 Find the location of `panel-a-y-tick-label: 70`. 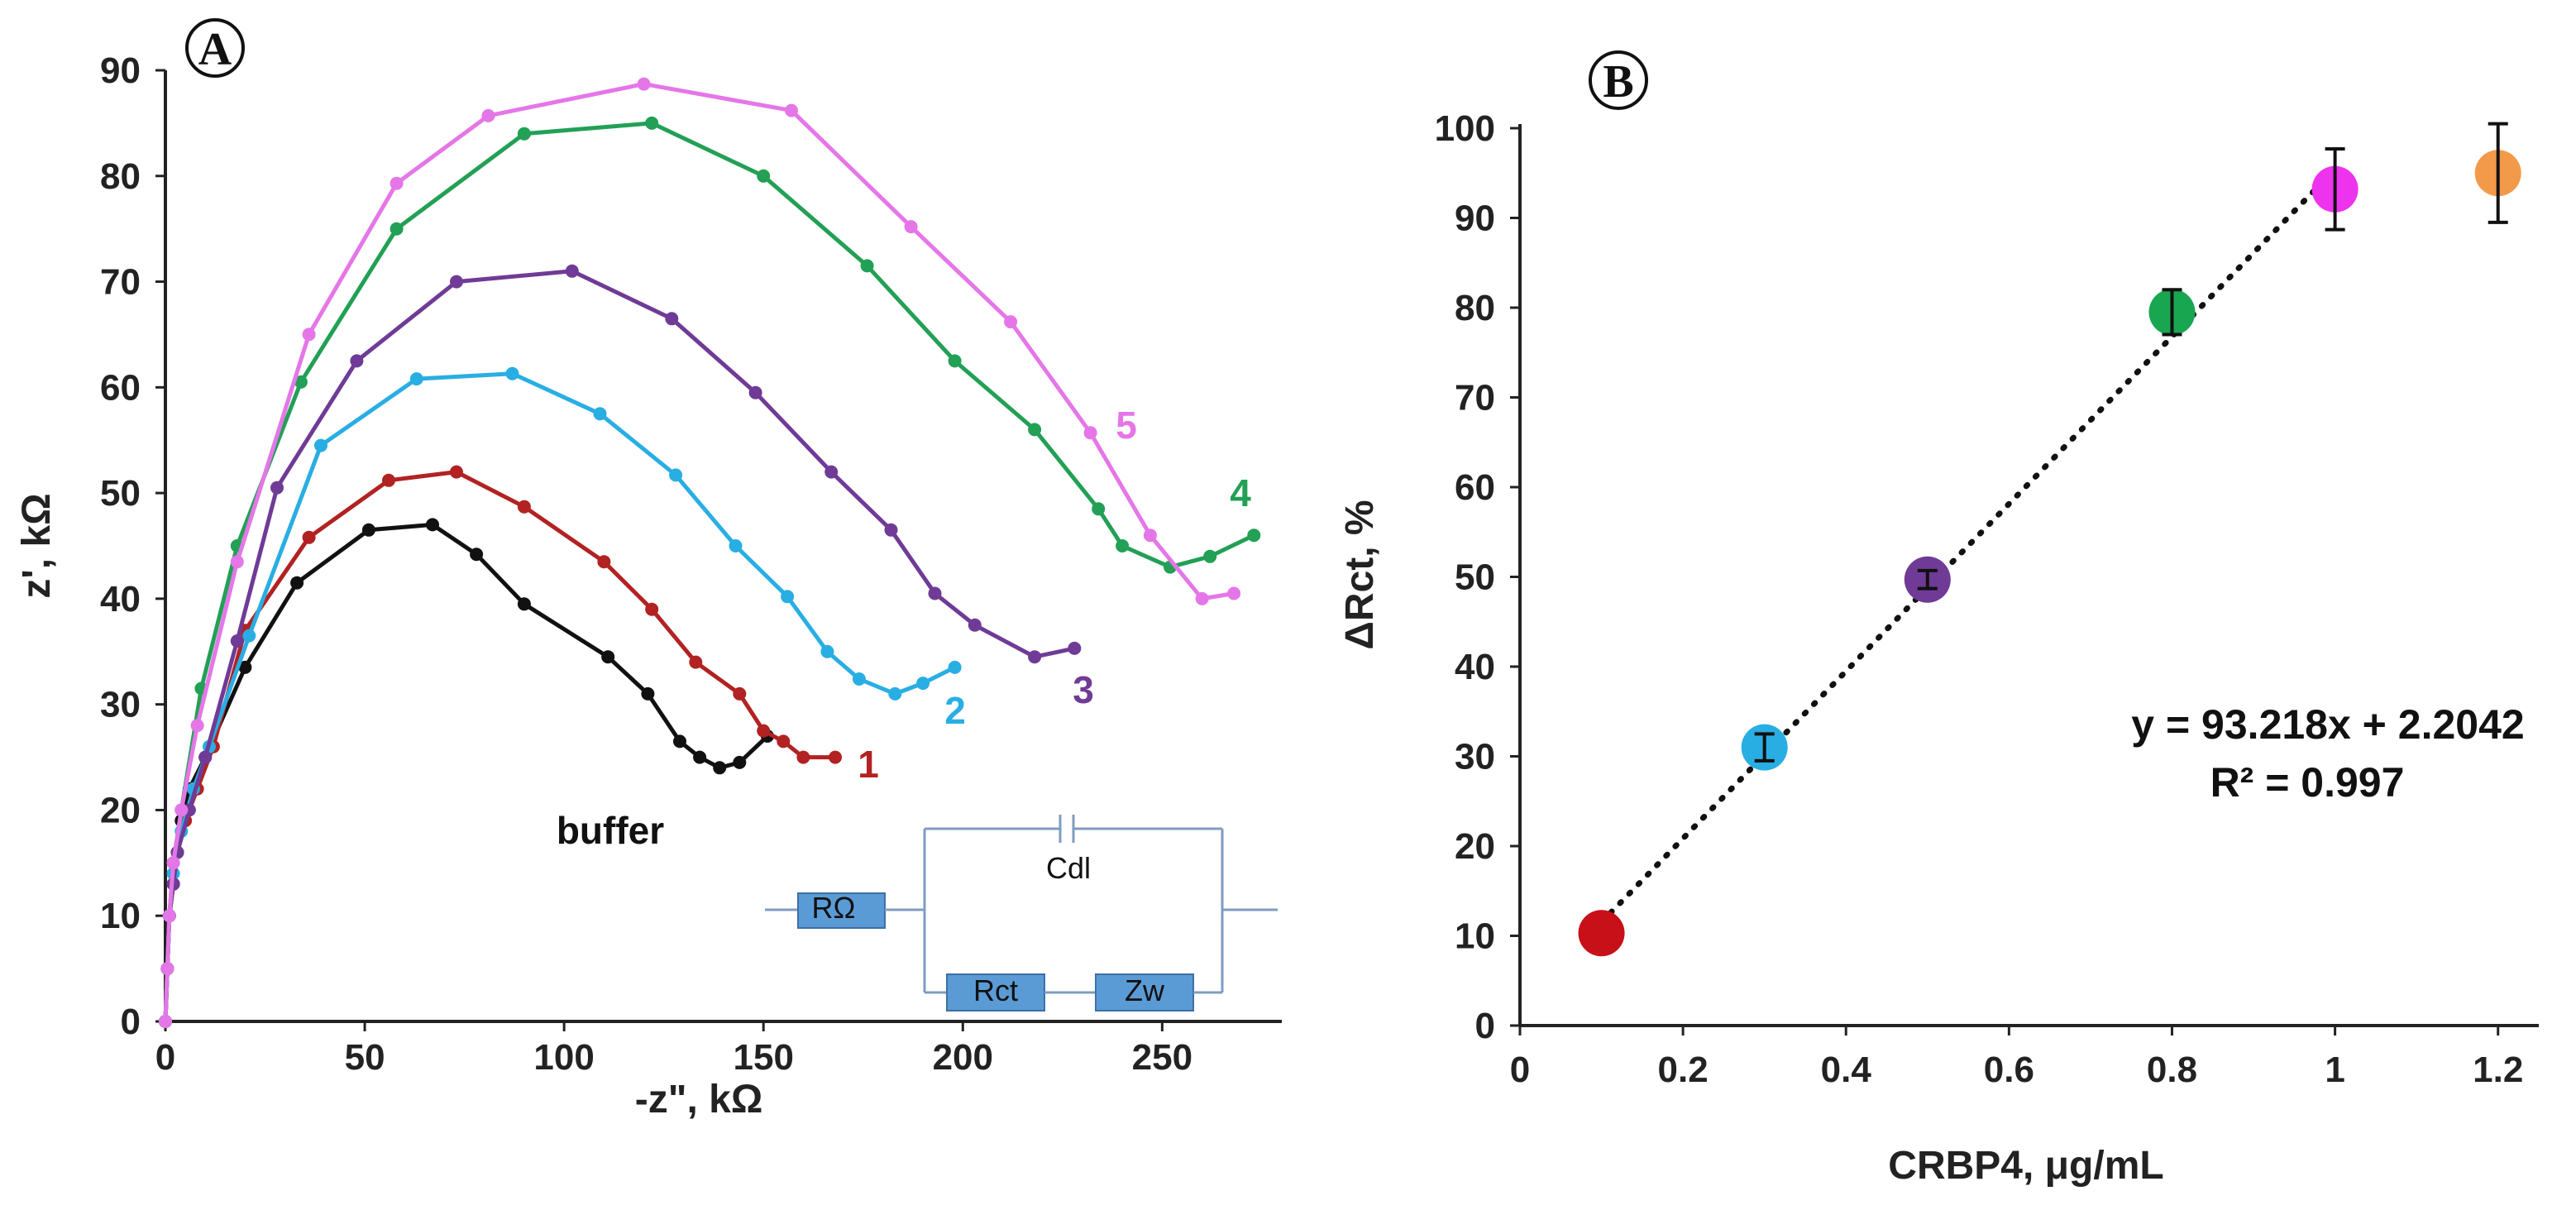

panel-a-y-tick-label: 70 is located at coordinates (120, 282).